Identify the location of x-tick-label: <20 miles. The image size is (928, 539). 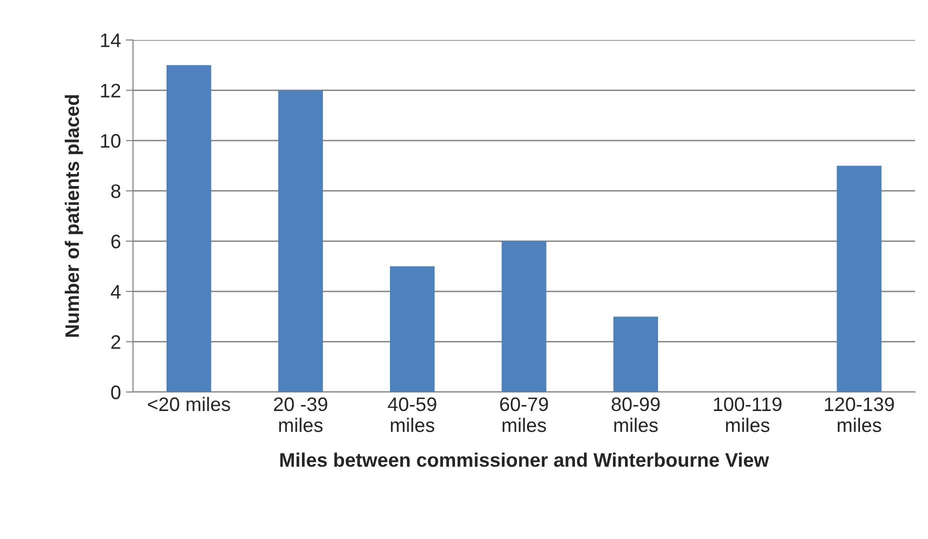
(189, 404).